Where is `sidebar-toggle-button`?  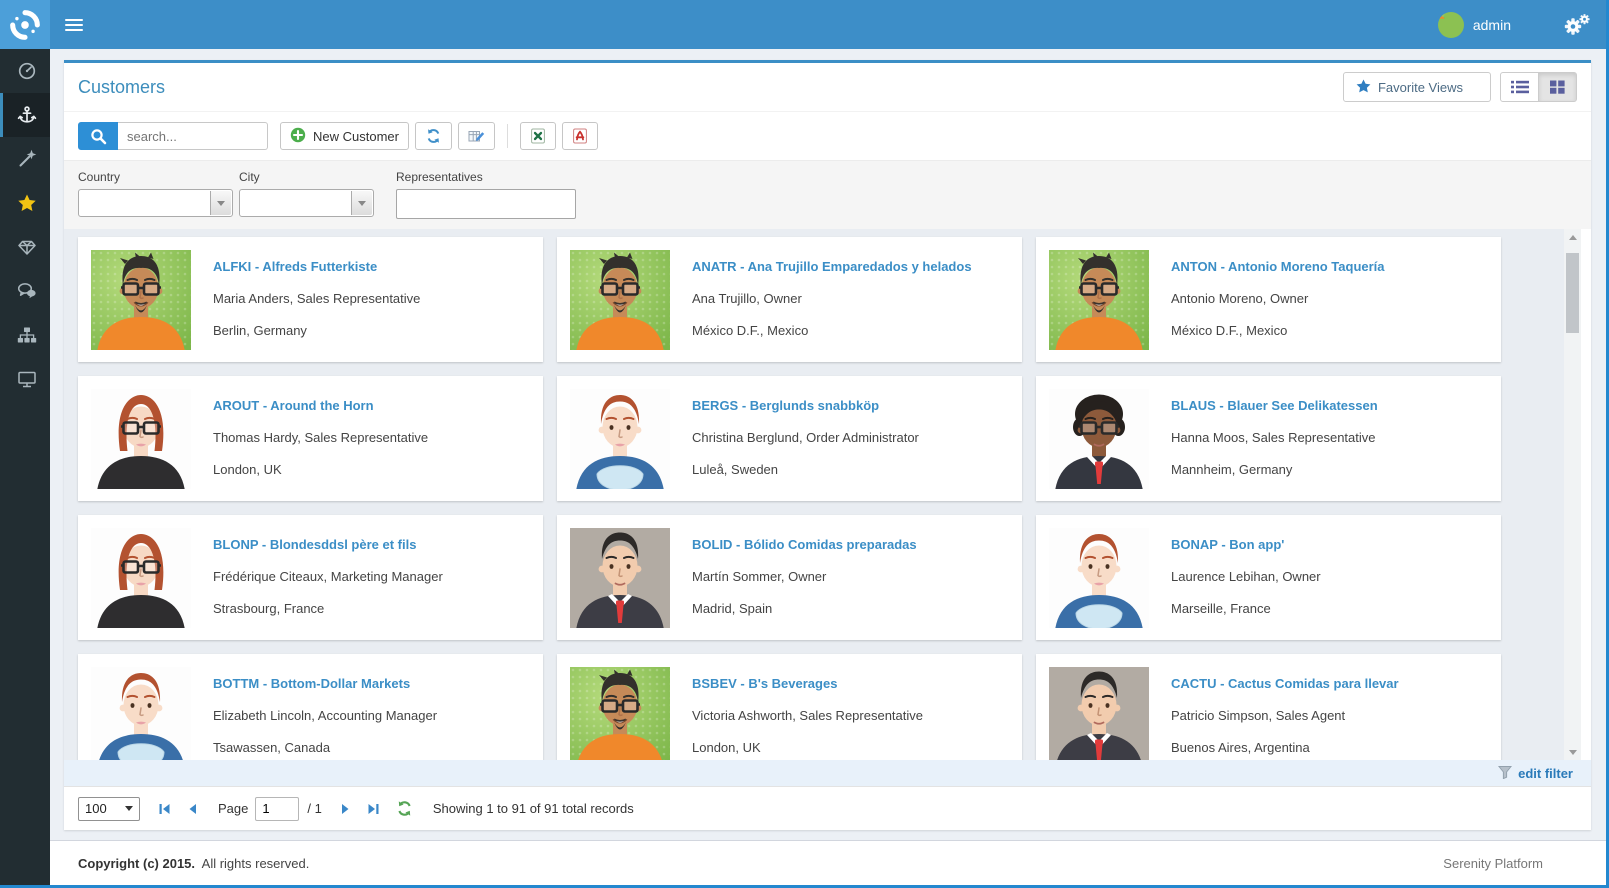
sidebar-toggle-button is located at coordinates (74, 24).